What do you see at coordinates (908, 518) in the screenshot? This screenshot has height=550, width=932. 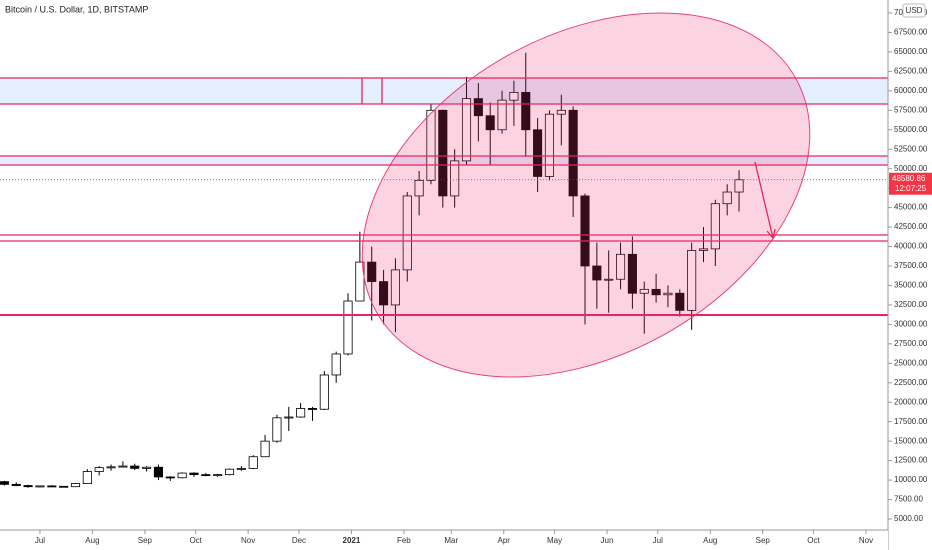 I see `y-tick-label: 5000.00` at bounding box center [908, 518].